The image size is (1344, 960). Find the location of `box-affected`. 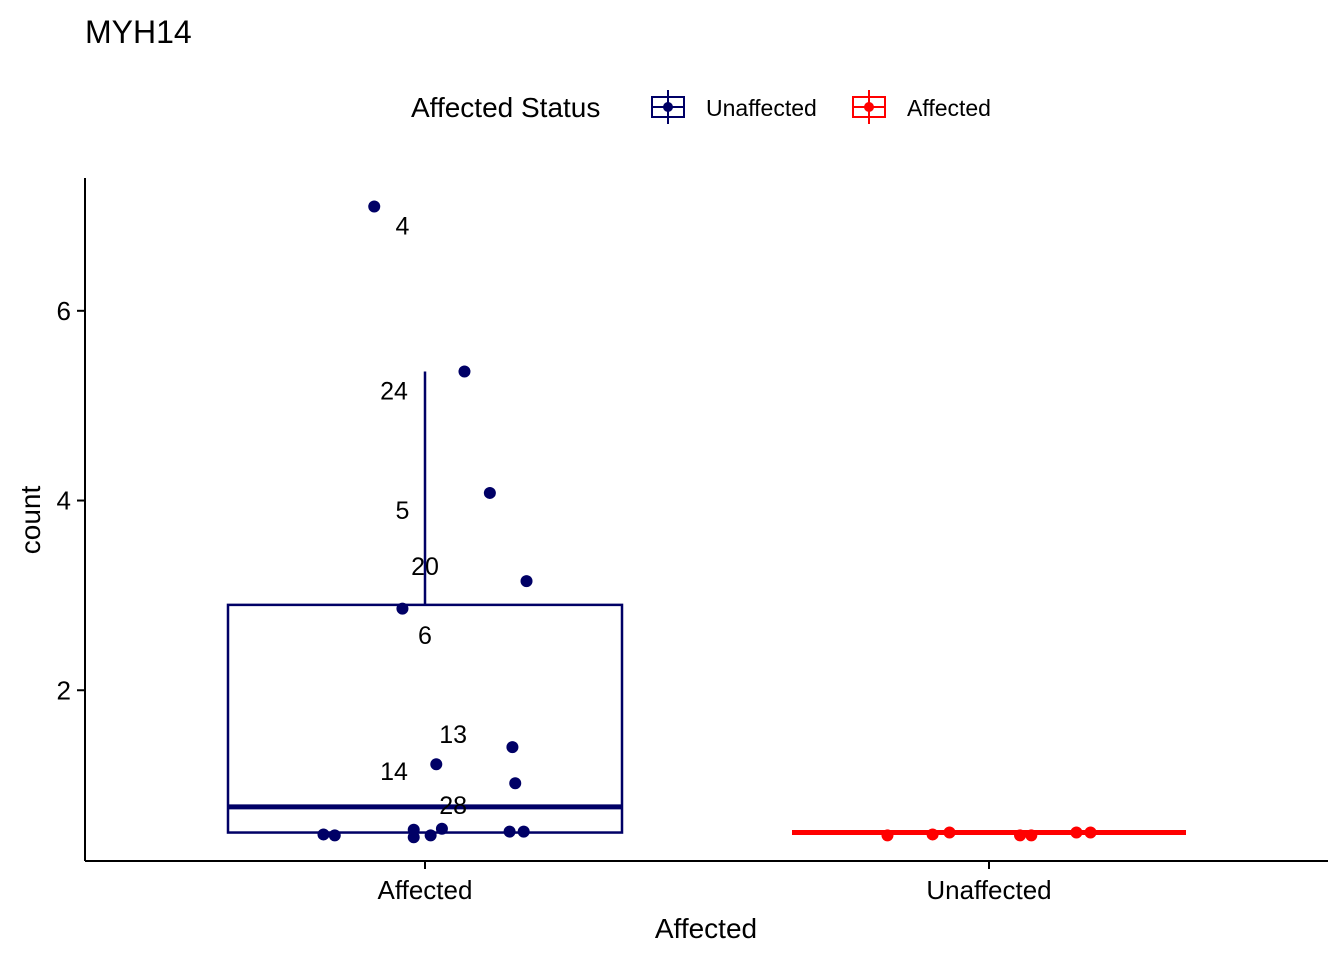

box-affected is located at coordinates (425, 718).